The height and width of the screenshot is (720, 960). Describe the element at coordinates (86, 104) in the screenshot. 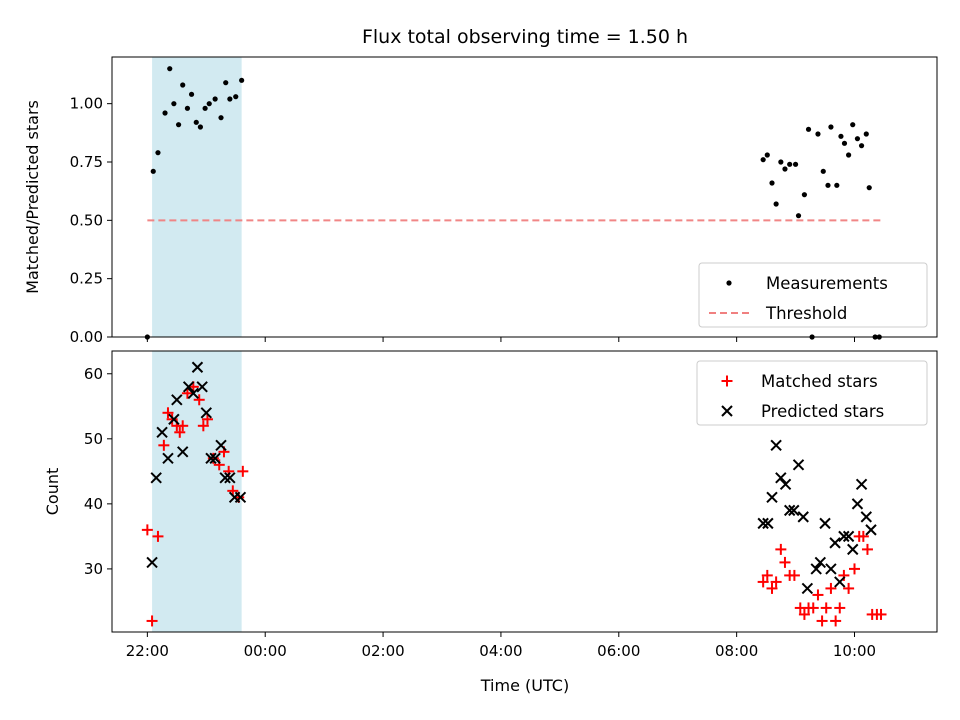

I see `top-y-tick-label: 1.00` at that location.